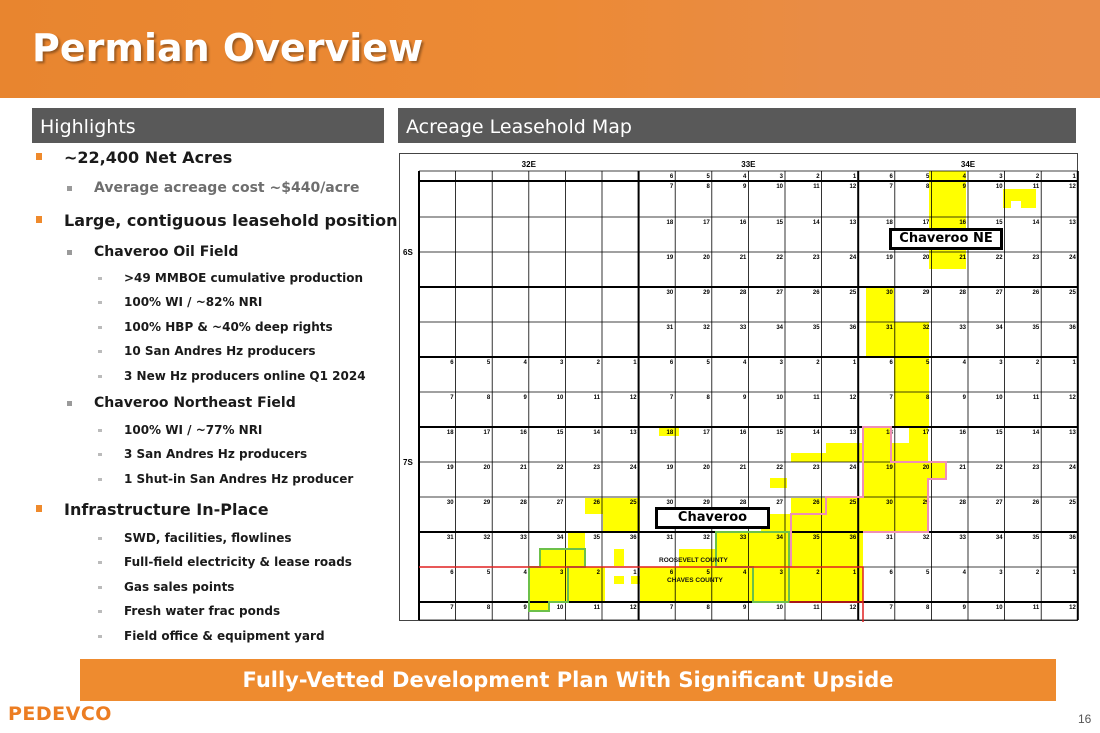  I want to click on page-title: Permian Overview, so click(228, 48).